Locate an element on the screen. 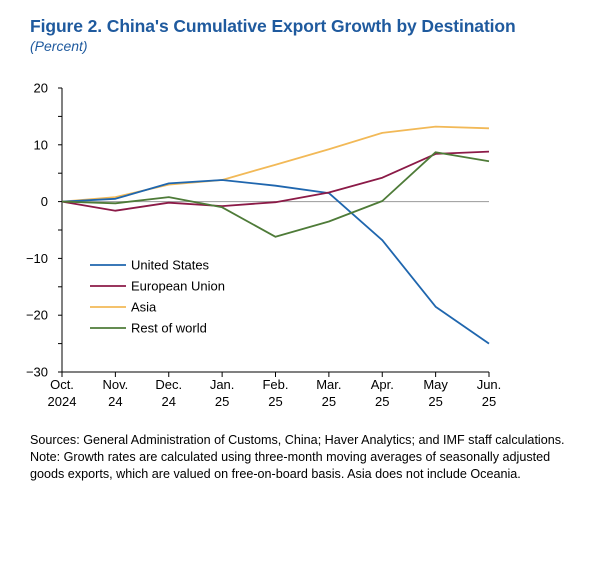 The image size is (597, 571). x-tick-label: 2024 is located at coordinates (62, 401).